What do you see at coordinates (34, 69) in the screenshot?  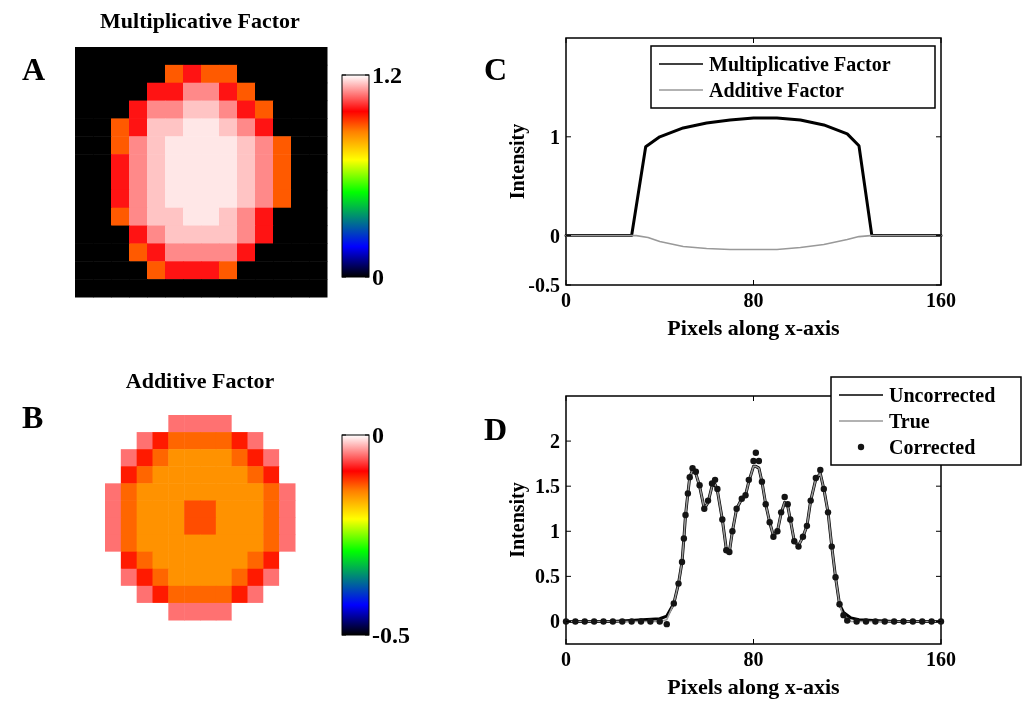 I see `text: A` at bounding box center [34, 69].